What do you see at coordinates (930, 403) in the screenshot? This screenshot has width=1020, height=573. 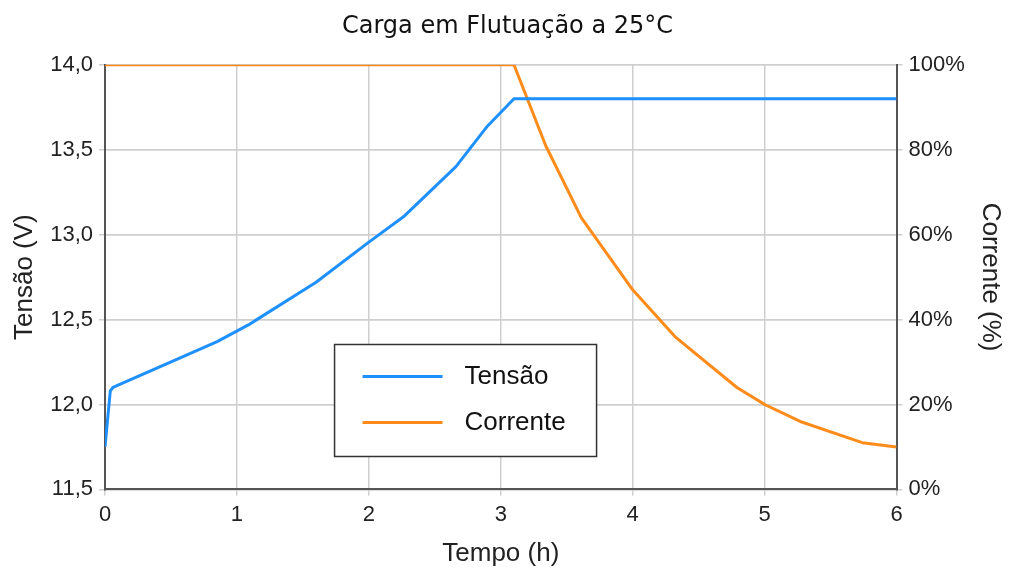 I see `y2-tick-label: 20%` at bounding box center [930, 403].